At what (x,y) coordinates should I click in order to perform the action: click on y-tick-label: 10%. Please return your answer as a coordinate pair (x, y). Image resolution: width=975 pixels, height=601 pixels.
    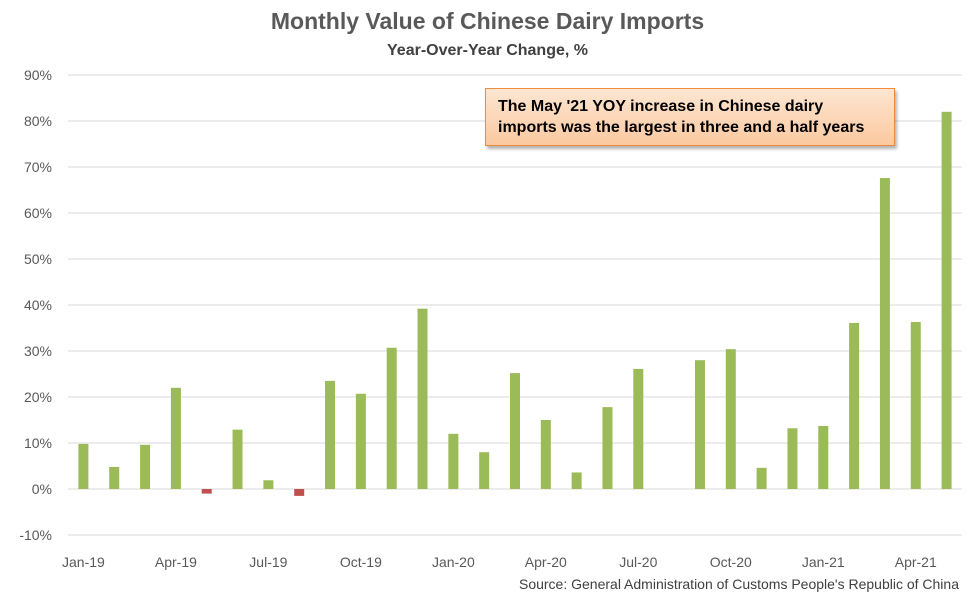
    Looking at the image, I should click on (38, 443).